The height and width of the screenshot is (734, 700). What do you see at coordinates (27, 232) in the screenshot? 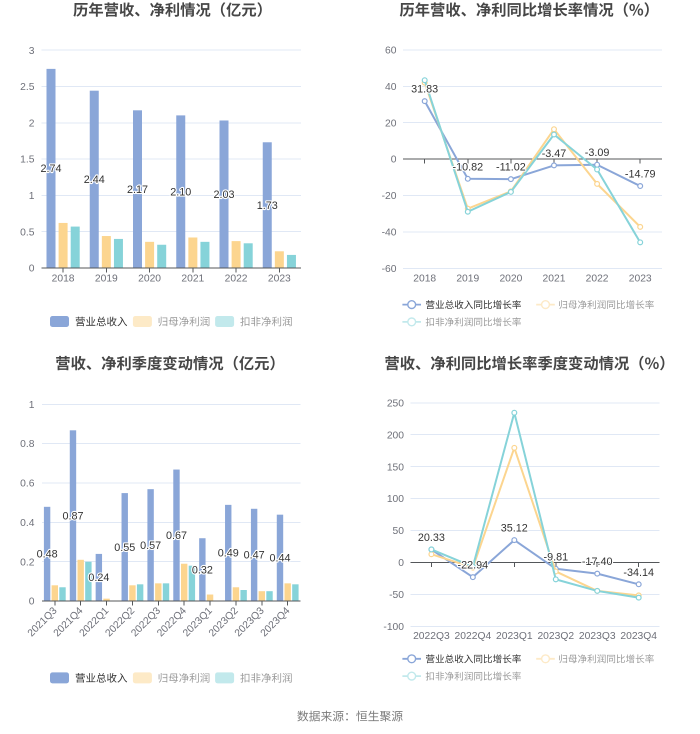
I see `svg-text: 0.5` at bounding box center [27, 232].